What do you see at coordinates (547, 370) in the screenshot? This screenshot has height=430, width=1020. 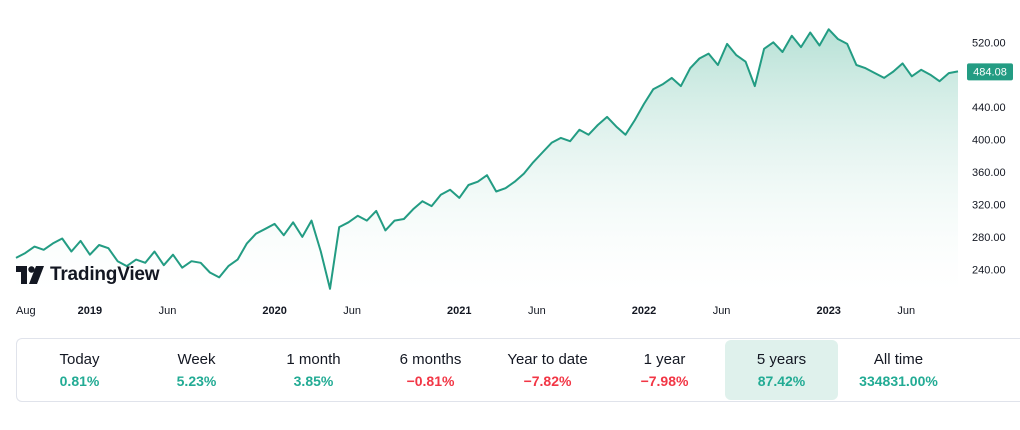 I see `period-year-to-date: Year to date −7.82%` at bounding box center [547, 370].